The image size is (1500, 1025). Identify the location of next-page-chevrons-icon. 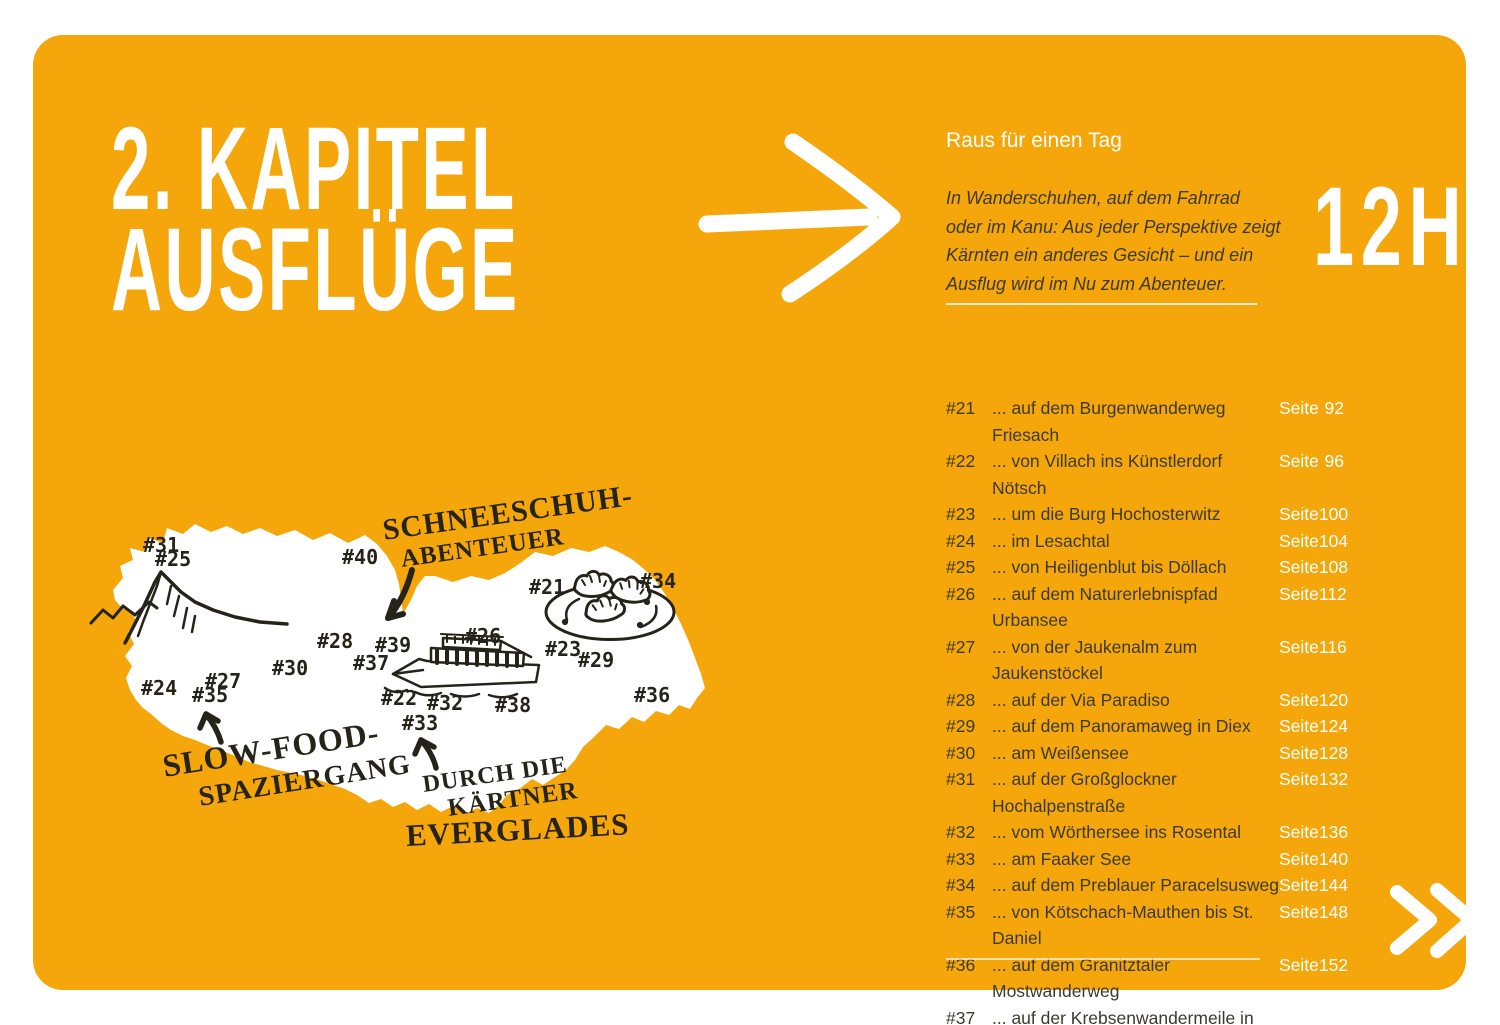
(1434, 920).